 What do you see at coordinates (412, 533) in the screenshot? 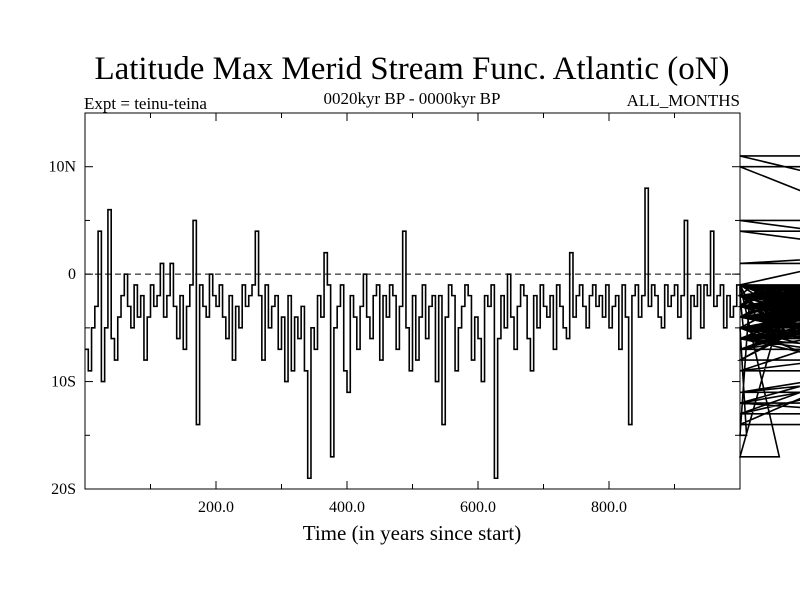
I see `x-axis-label: Time (in years since start)` at bounding box center [412, 533].